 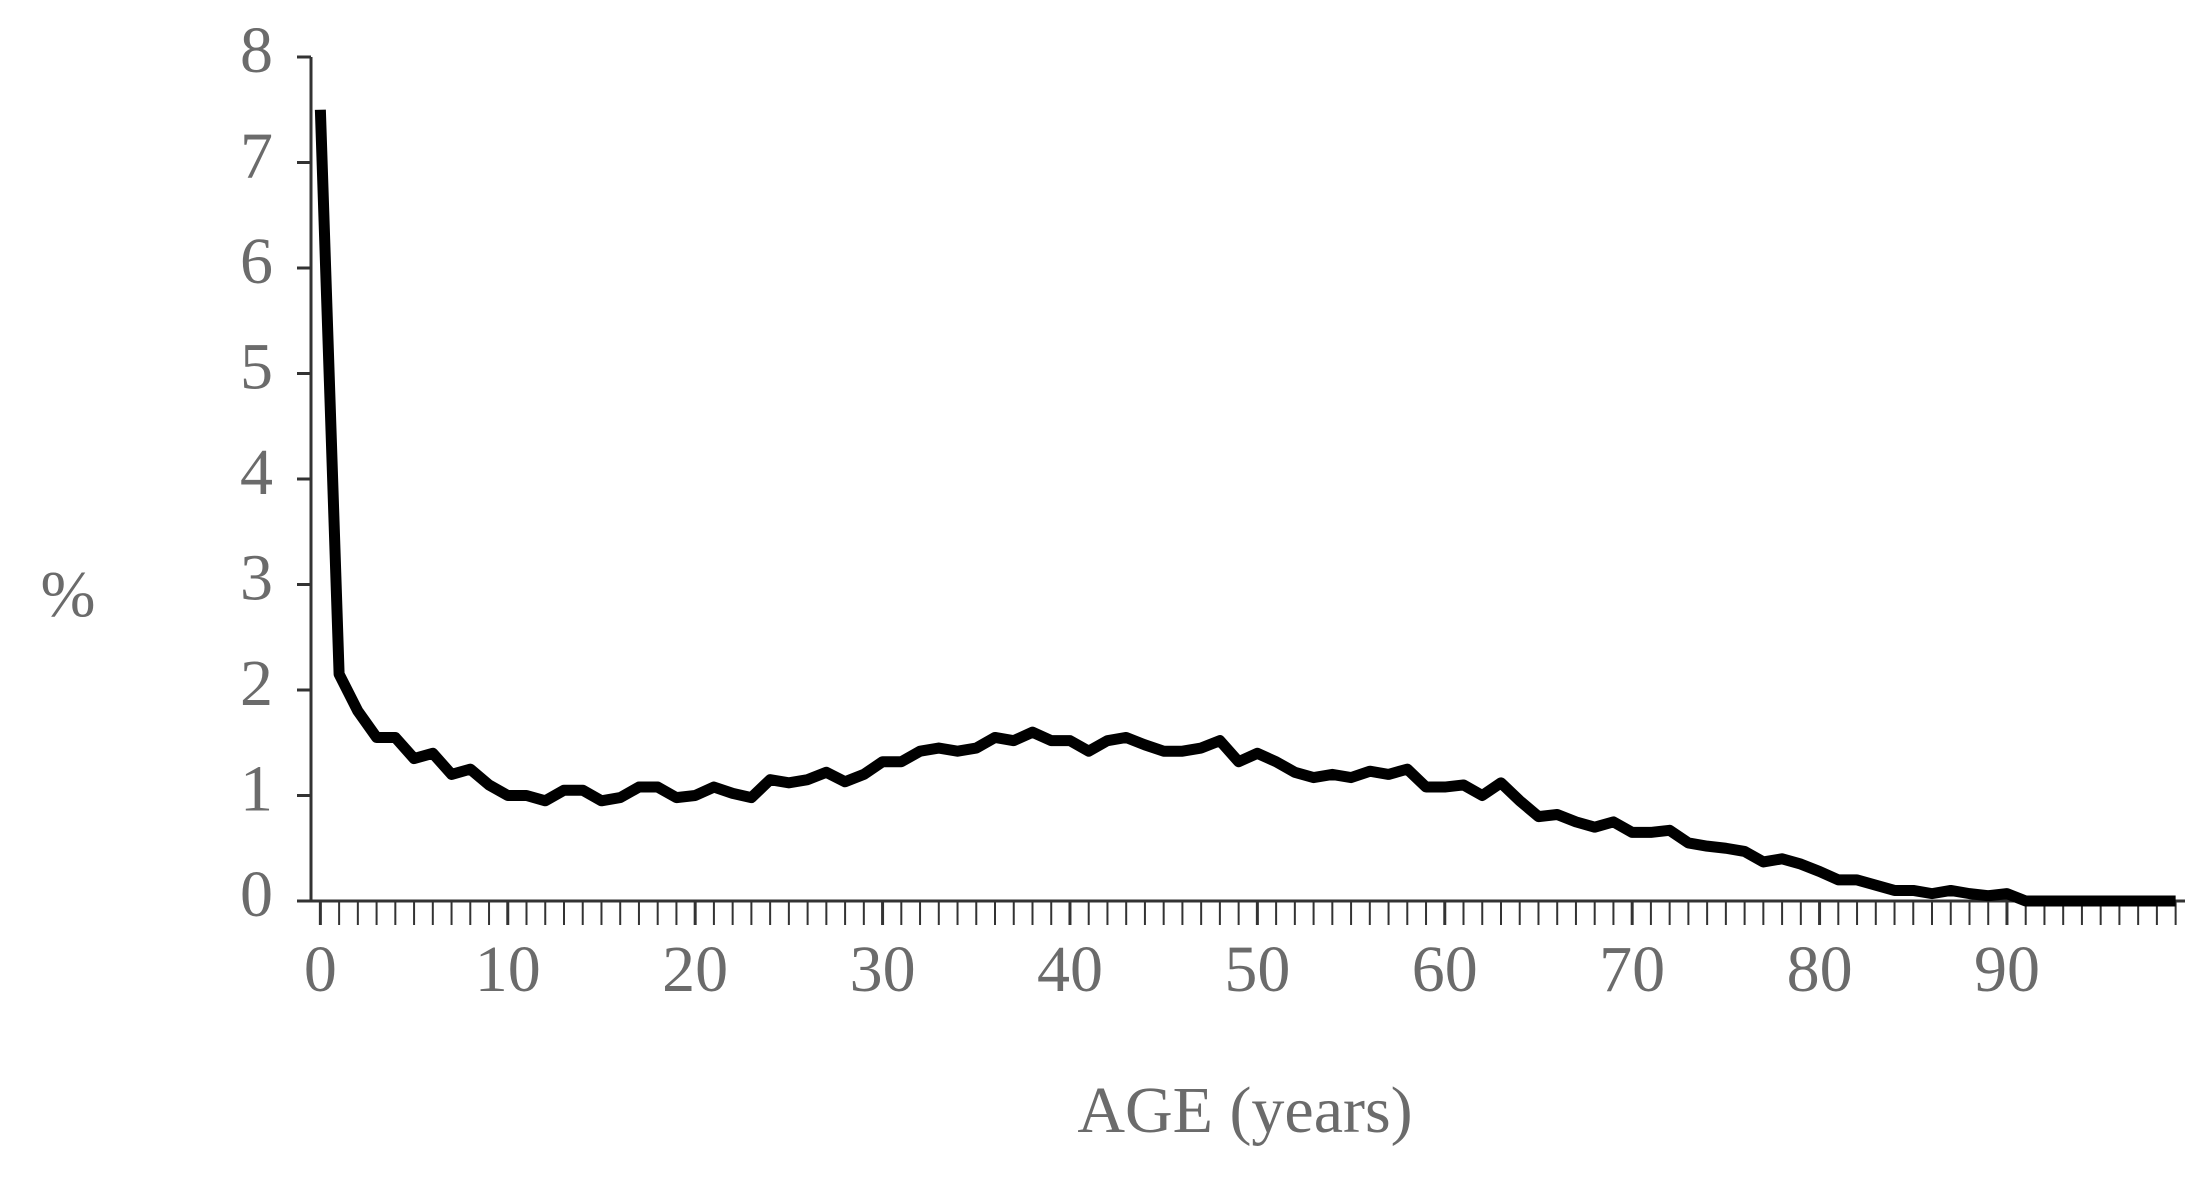 I want to click on y-tick-label: 7, so click(x=256, y=156).